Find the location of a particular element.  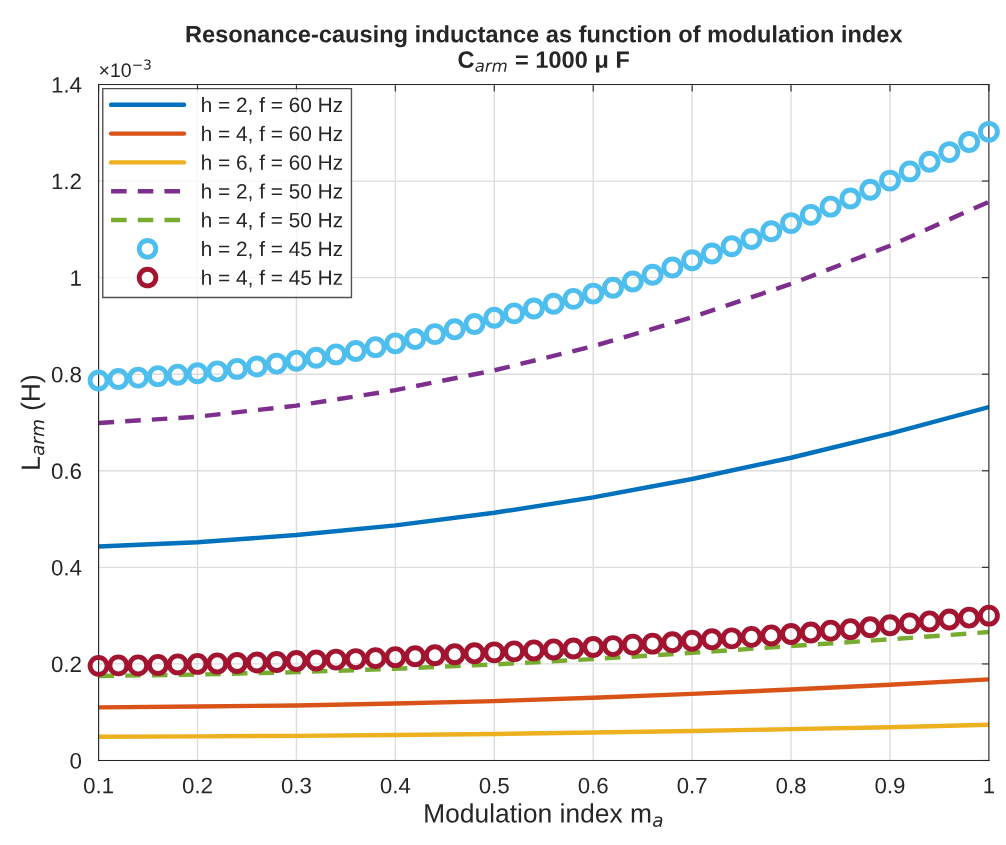

x-tick-label: 0.2 is located at coordinates (197, 785).